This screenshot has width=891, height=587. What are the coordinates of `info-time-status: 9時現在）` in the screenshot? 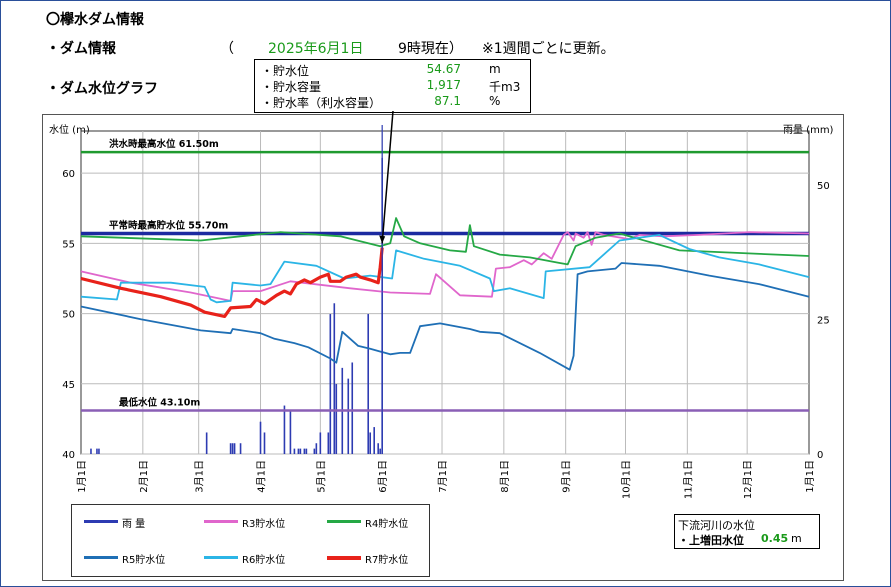 It's located at (430, 49).